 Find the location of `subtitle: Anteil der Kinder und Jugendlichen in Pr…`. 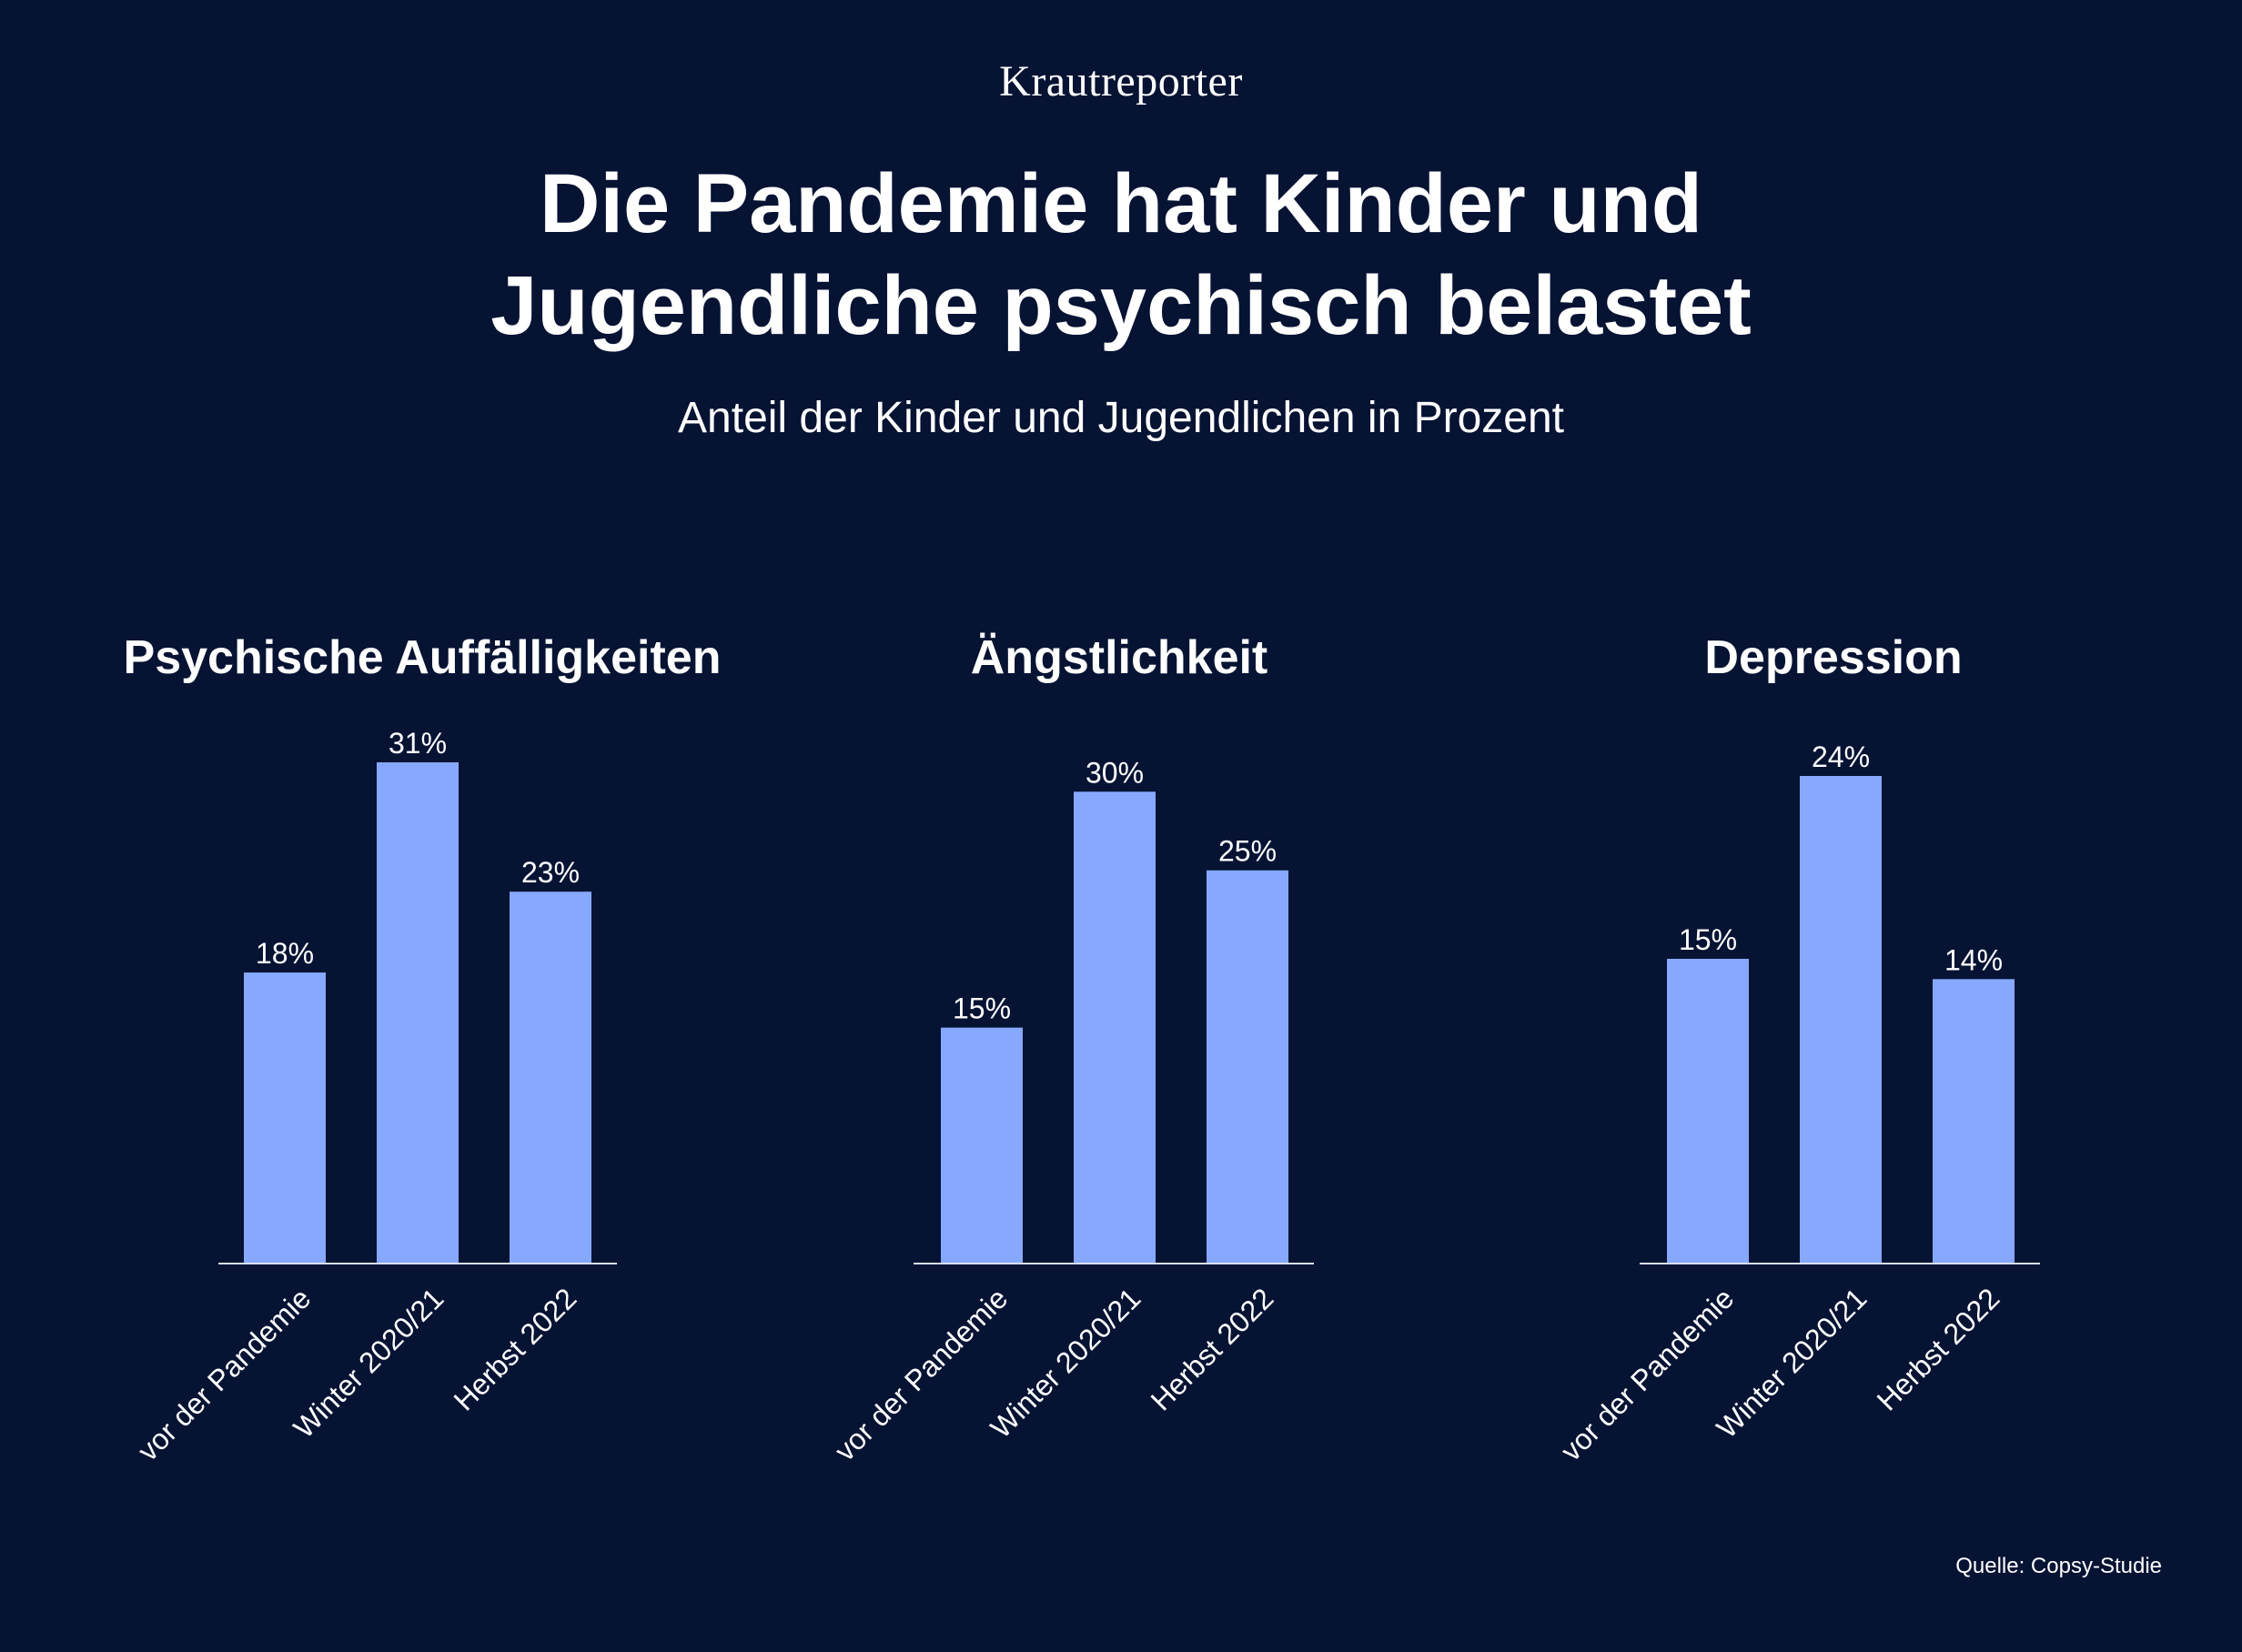

subtitle: Anteil der Kinder und Jugendlichen in Pr… is located at coordinates (1121, 418).